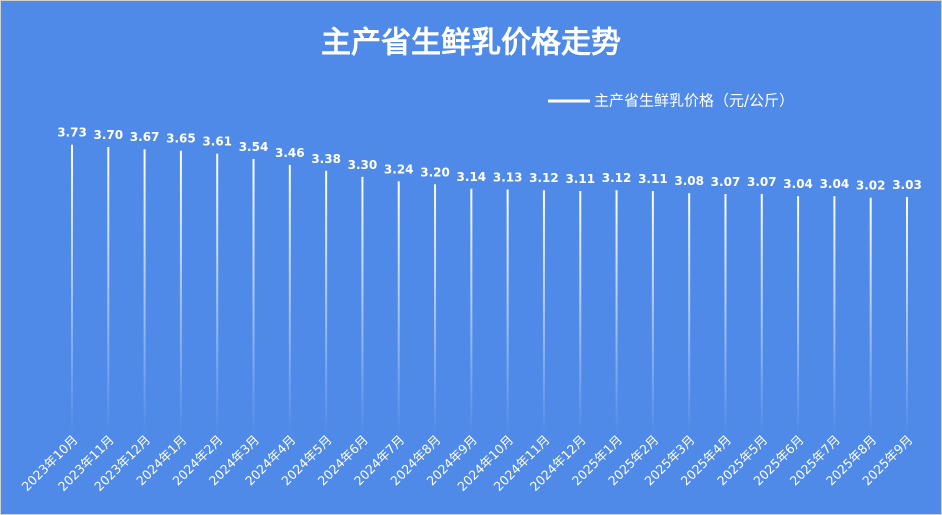 The image size is (942, 515). What do you see at coordinates (472, 177) in the screenshot?
I see `data-label: 3.14` at bounding box center [472, 177].